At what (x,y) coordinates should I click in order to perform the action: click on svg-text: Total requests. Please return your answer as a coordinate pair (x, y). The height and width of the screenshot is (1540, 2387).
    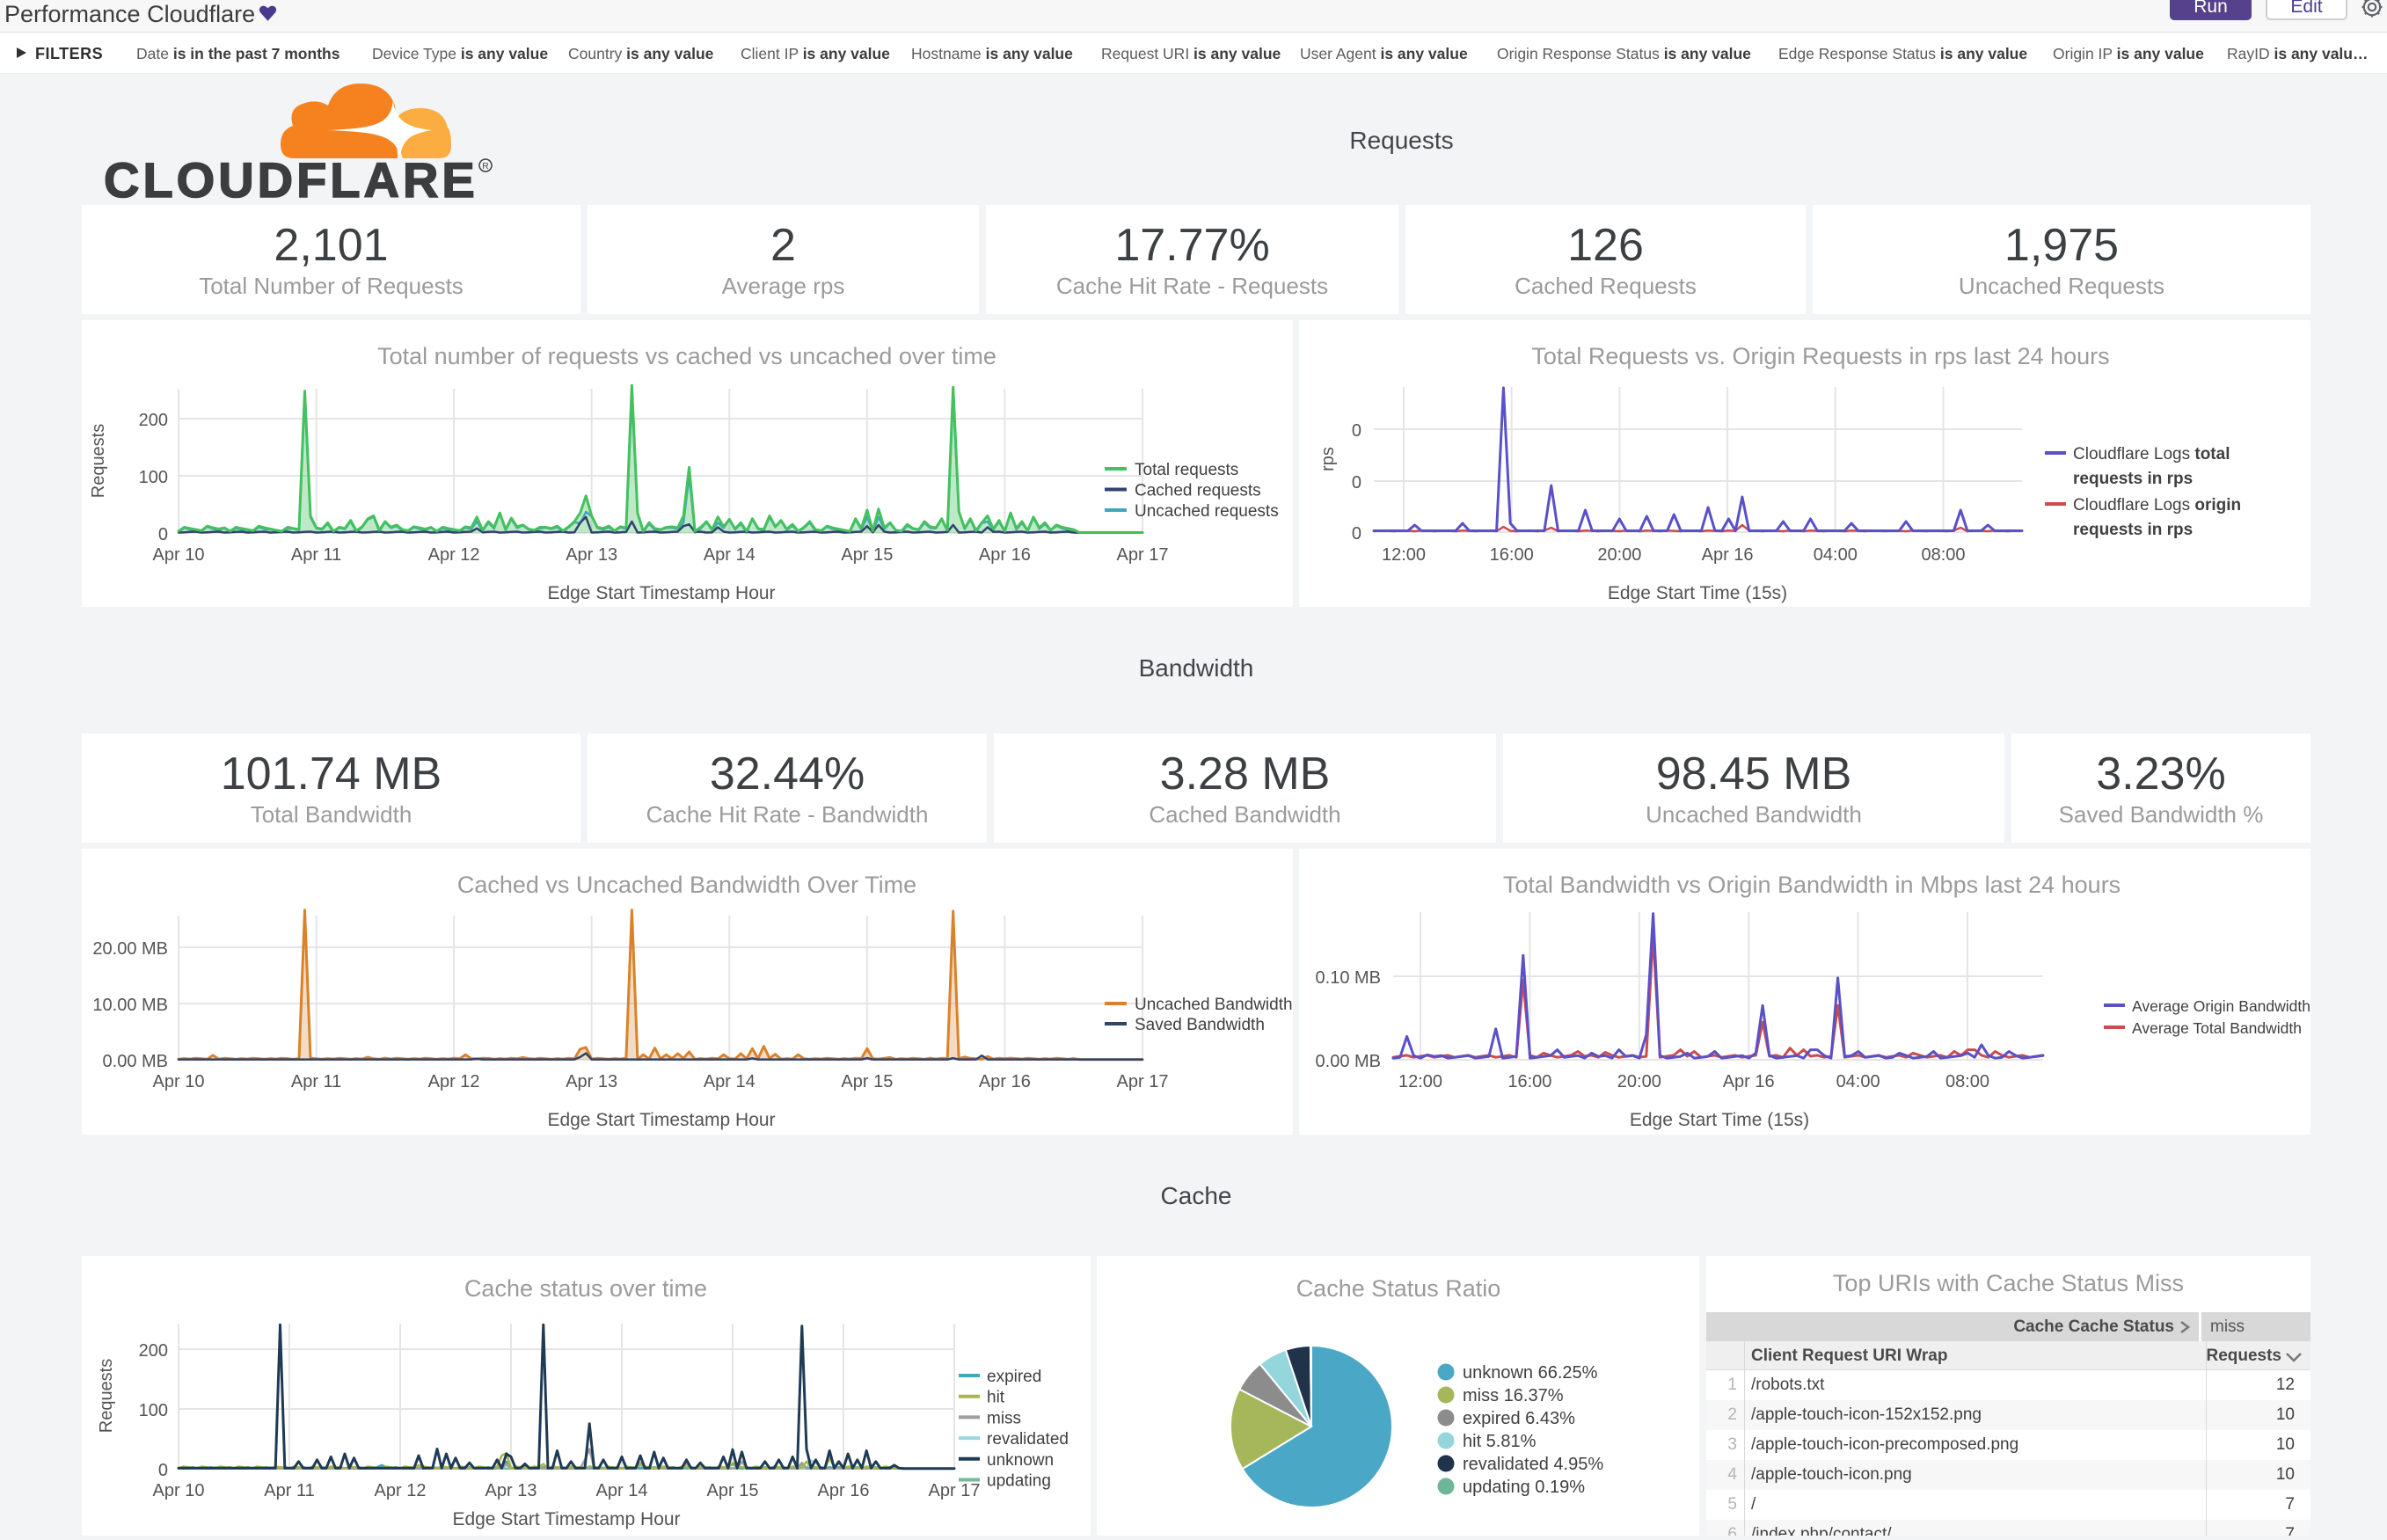
    Looking at the image, I should click on (1186, 470).